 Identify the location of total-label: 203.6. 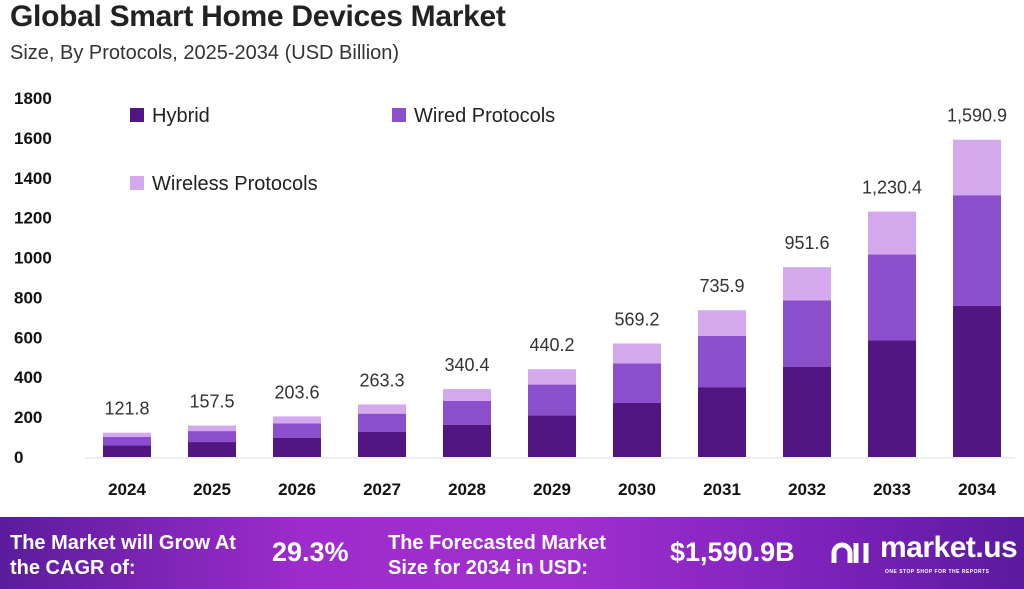
(296, 392).